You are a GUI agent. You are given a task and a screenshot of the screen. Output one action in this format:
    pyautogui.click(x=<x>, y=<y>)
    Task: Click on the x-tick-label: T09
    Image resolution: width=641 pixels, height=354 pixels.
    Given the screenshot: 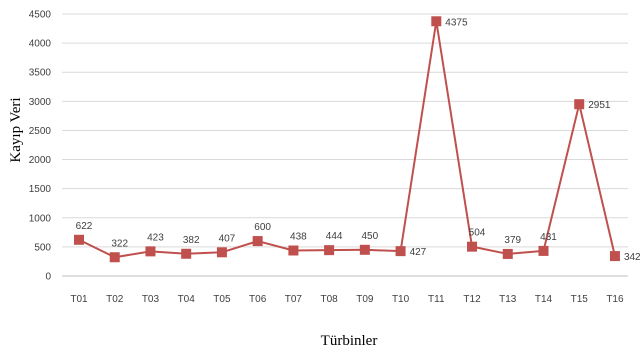 What is the action you would take?
    pyautogui.click(x=365, y=299)
    